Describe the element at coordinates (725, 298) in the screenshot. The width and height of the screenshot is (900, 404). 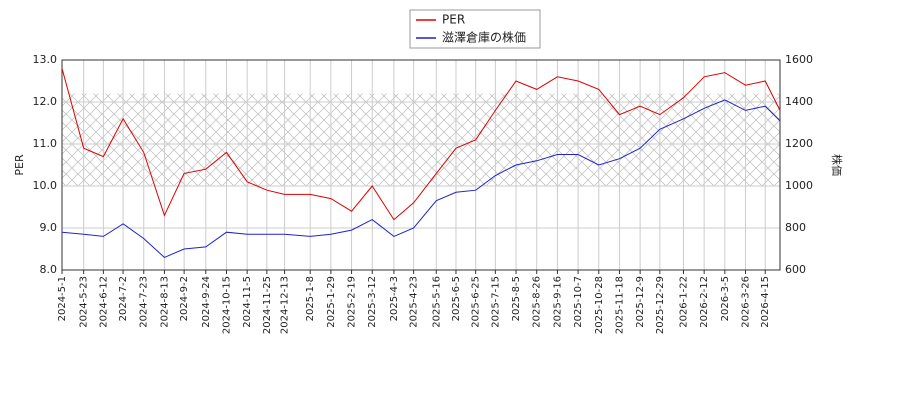
I see `x-tick-label: 2026-3-5` at that location.